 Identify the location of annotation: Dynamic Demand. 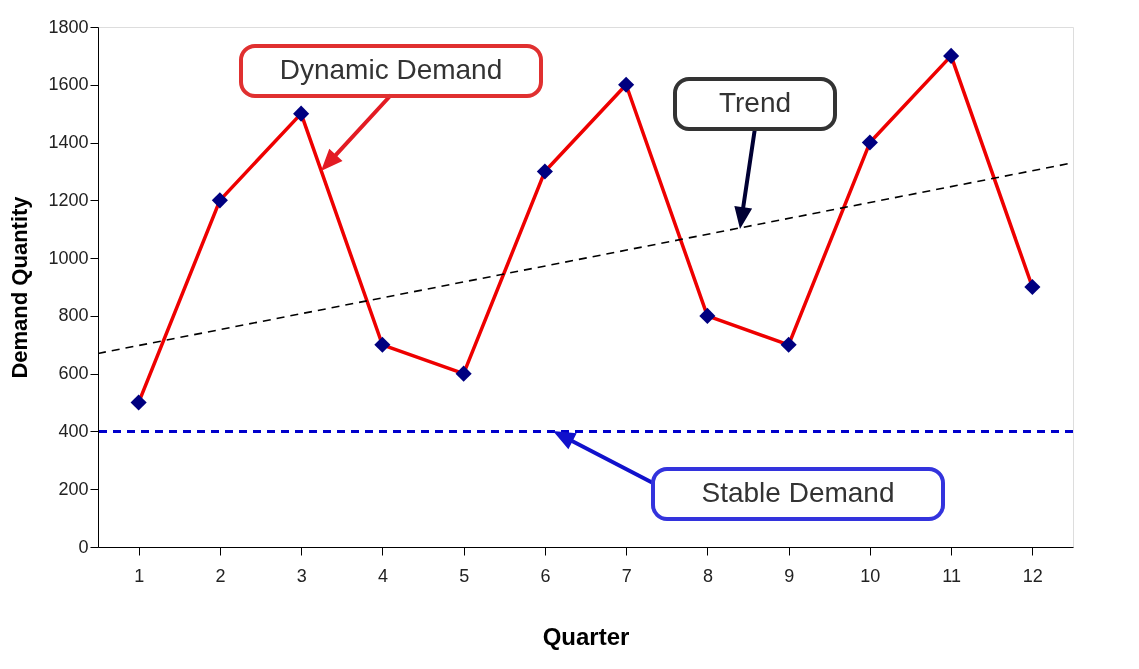
(391, 69).